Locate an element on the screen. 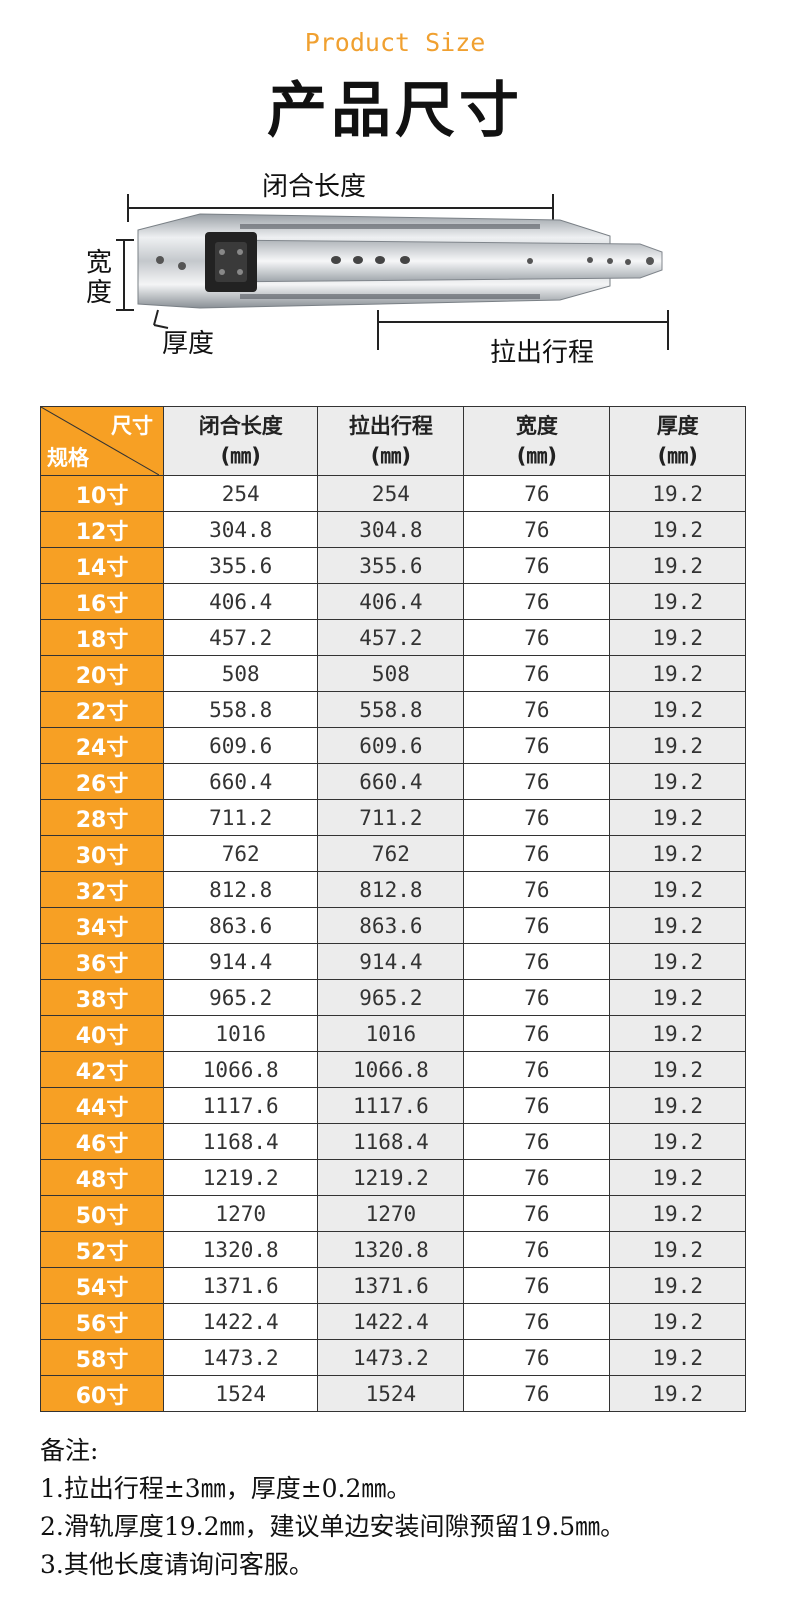 The image size is (790, 1621). extension-cell: 762 is located at coordinates (391, 853).